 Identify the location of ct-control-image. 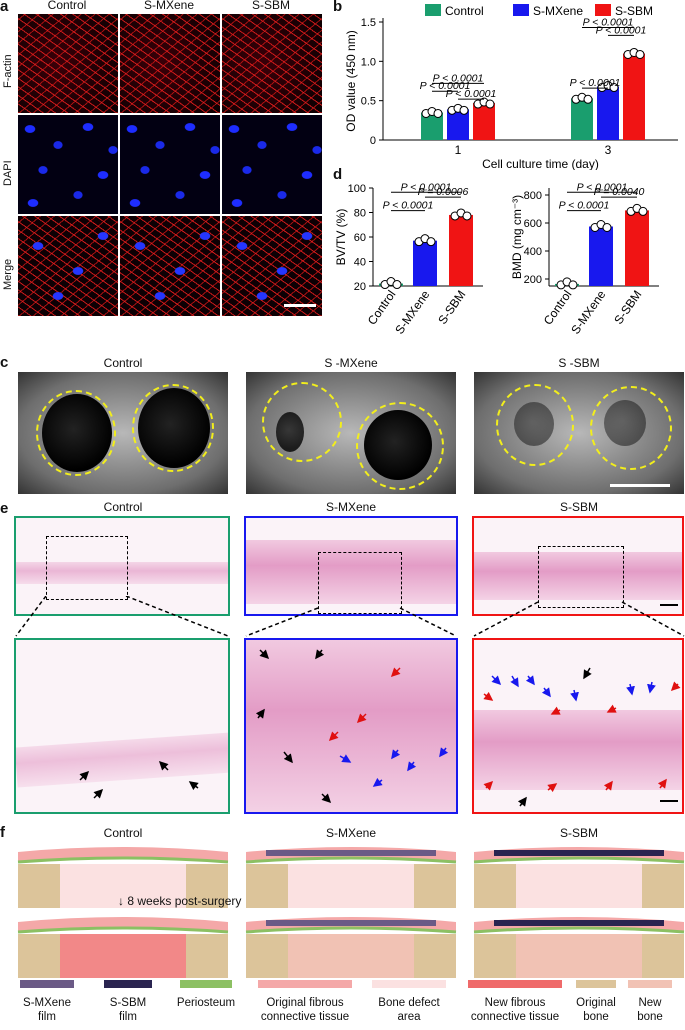
(123, 433).